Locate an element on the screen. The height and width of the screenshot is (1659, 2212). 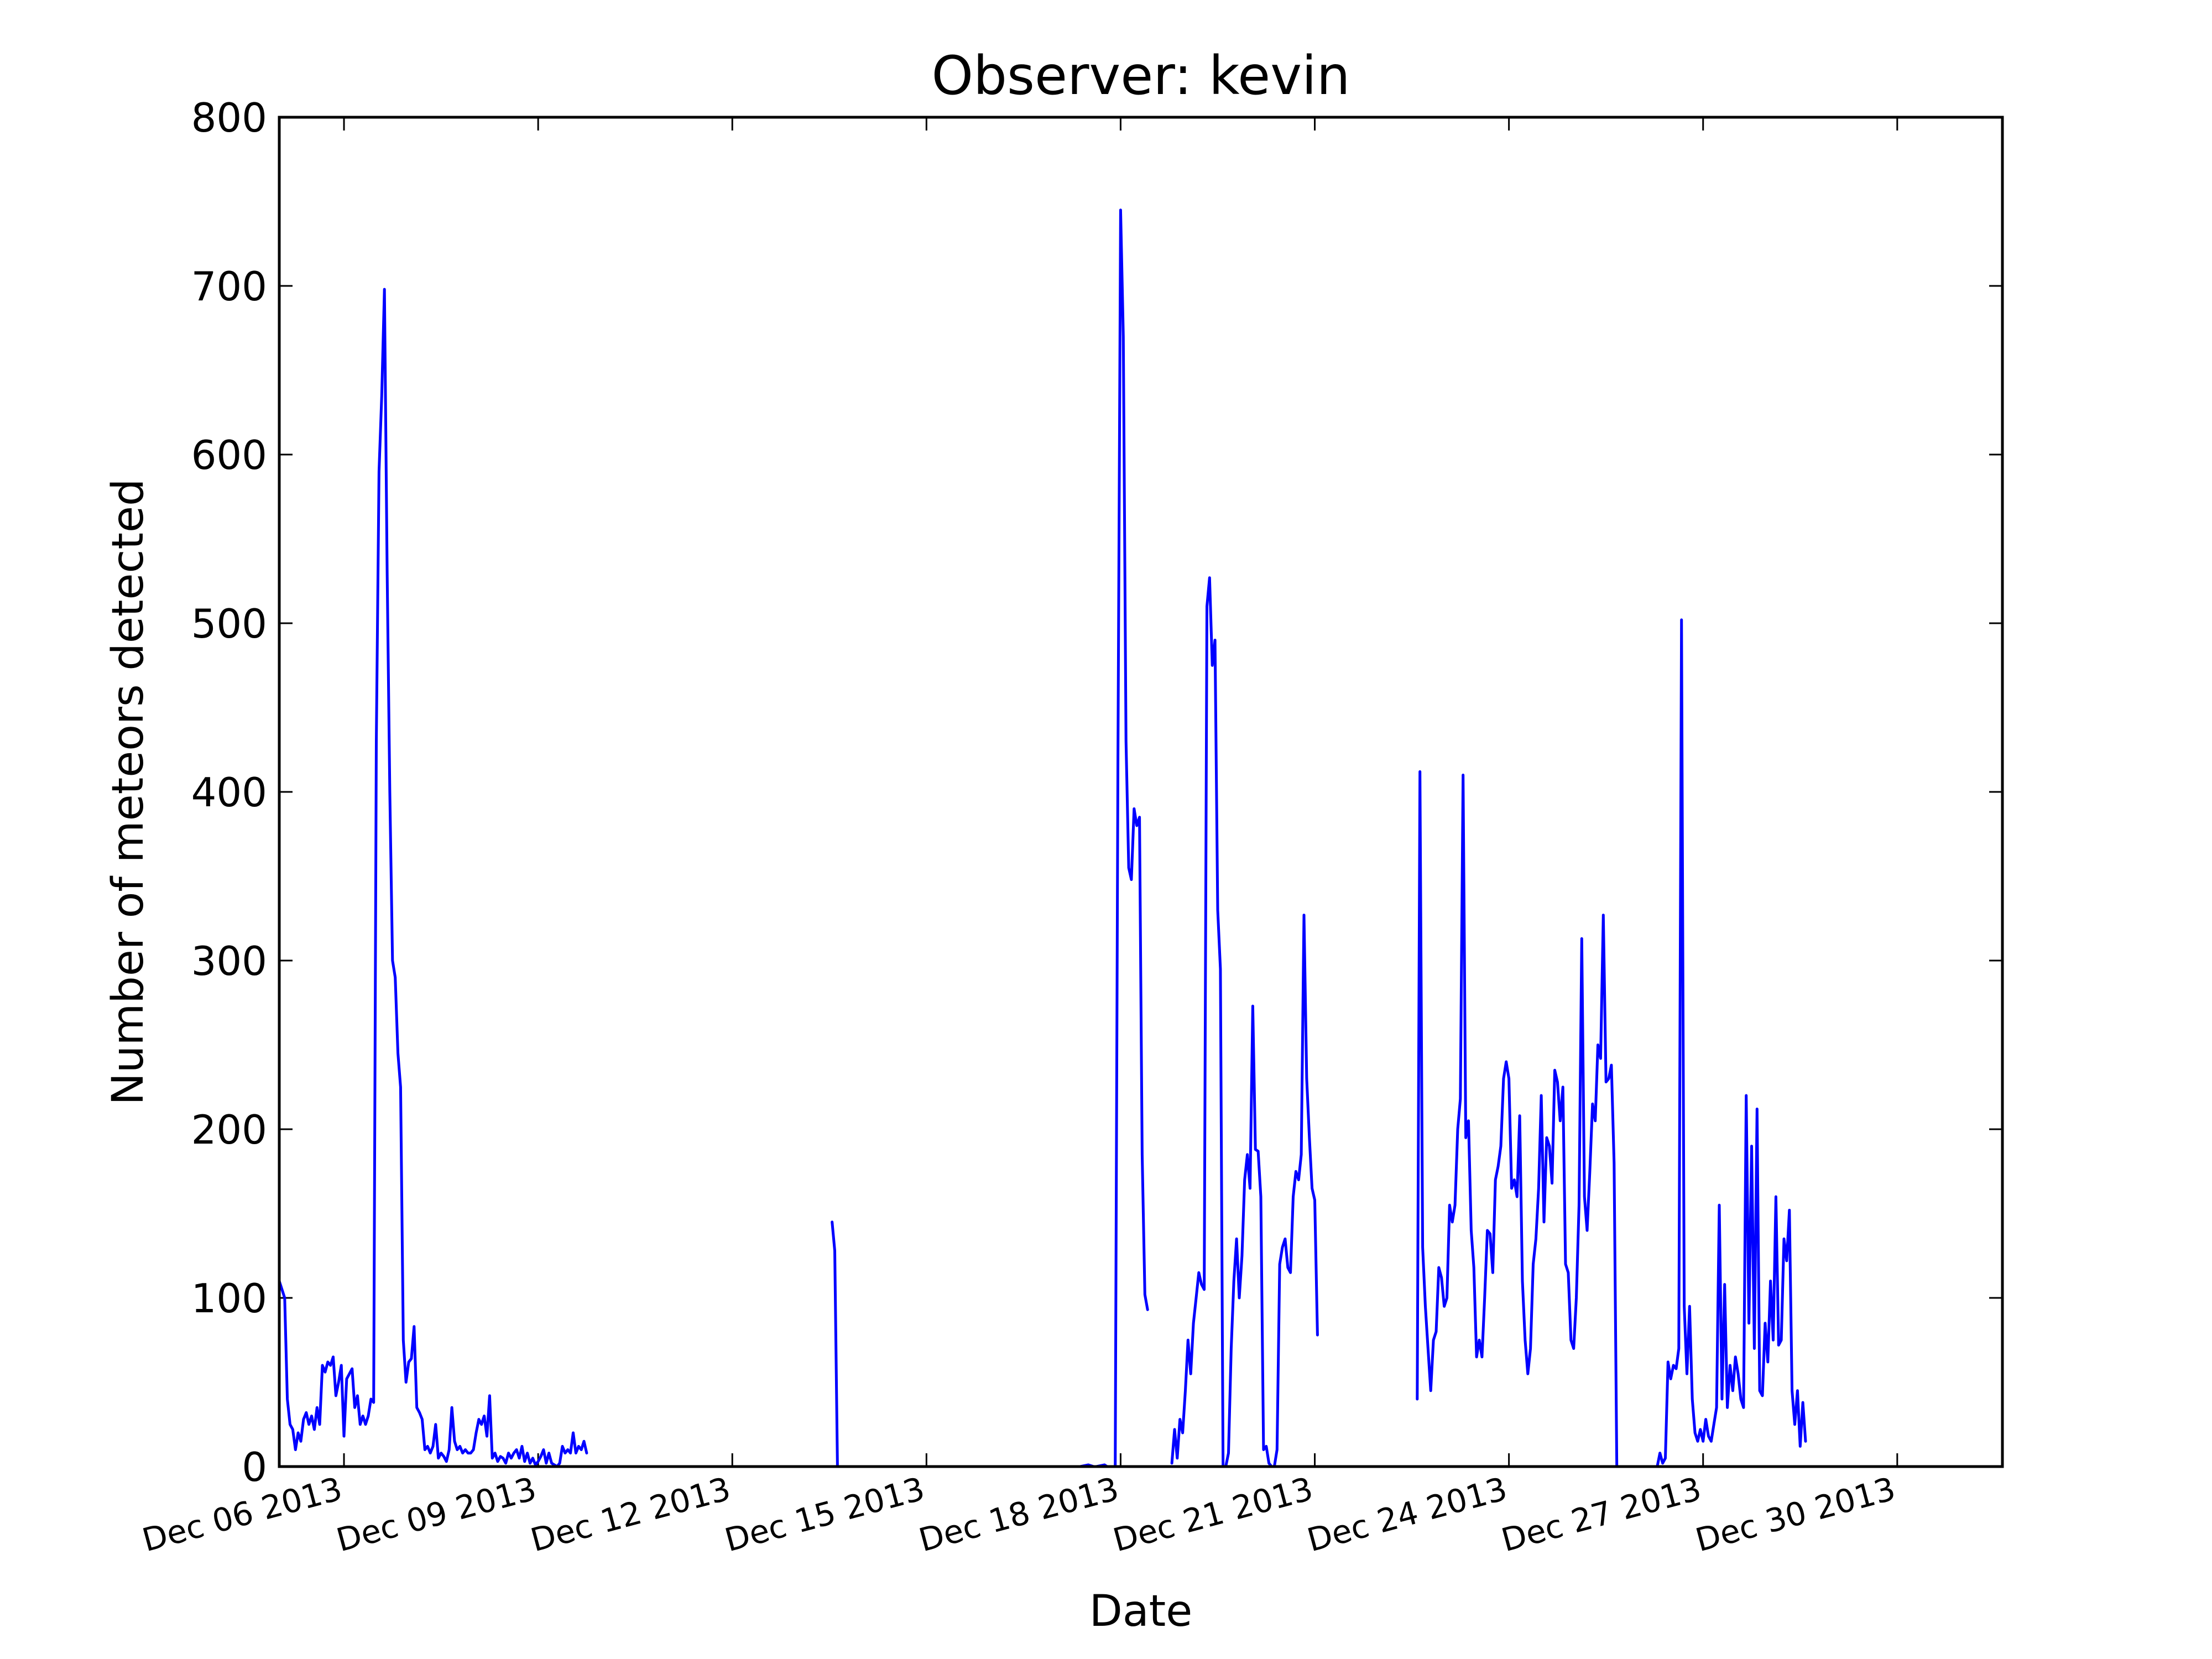
x-tick-label: Dec 27 2013 is located at coordinates (1602, 1515).